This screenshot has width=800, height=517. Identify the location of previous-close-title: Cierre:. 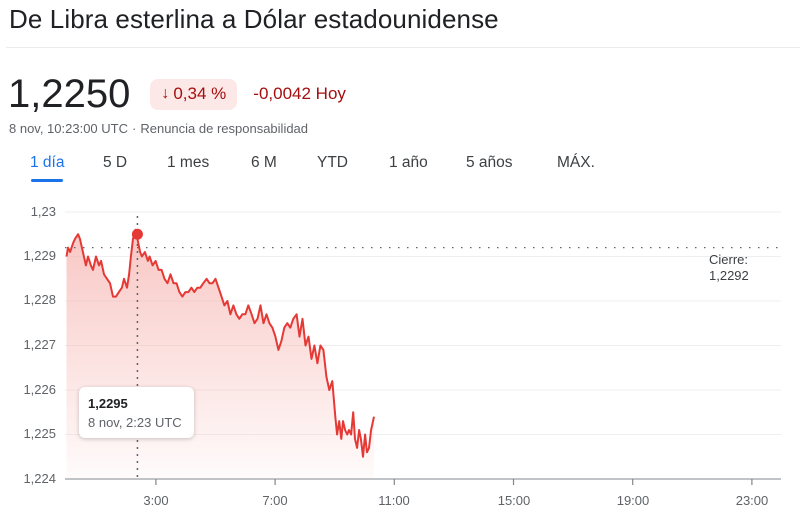
(729, 259).